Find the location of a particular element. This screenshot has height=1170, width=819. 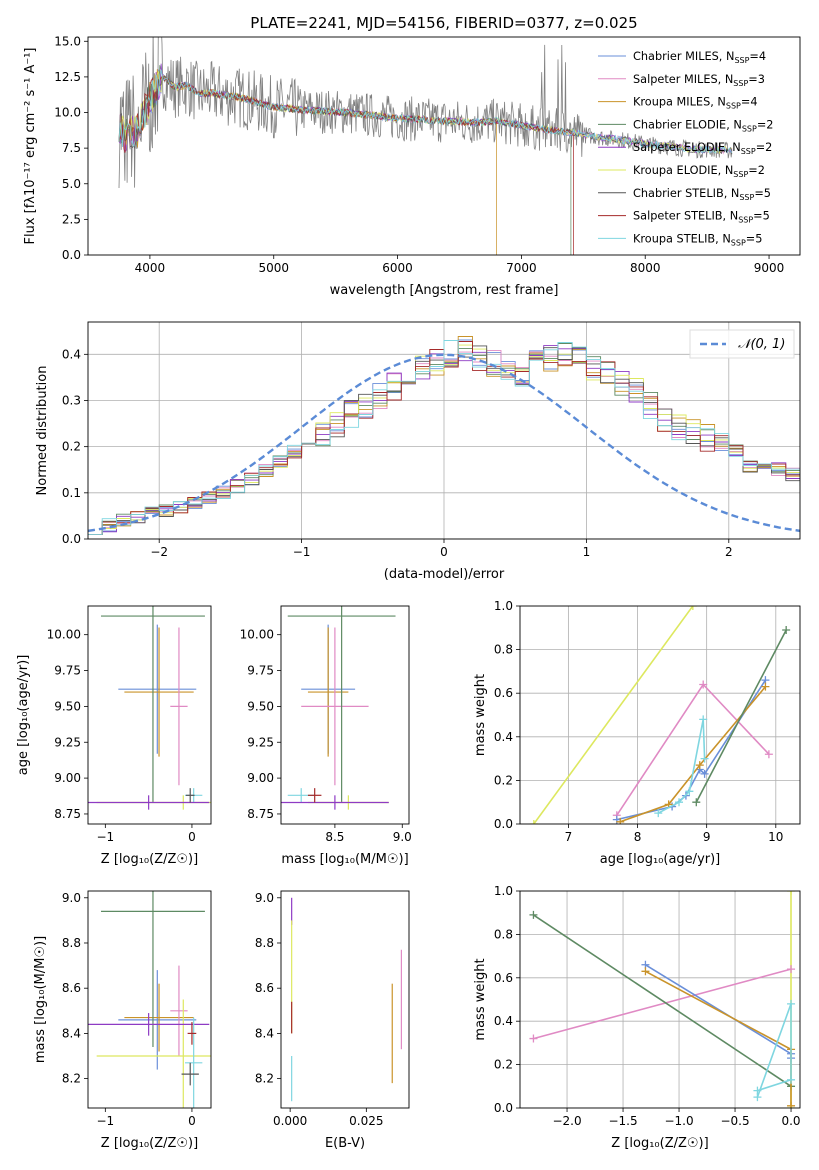

y-tick-label: 8.75 is located at coordinates (67, 814).